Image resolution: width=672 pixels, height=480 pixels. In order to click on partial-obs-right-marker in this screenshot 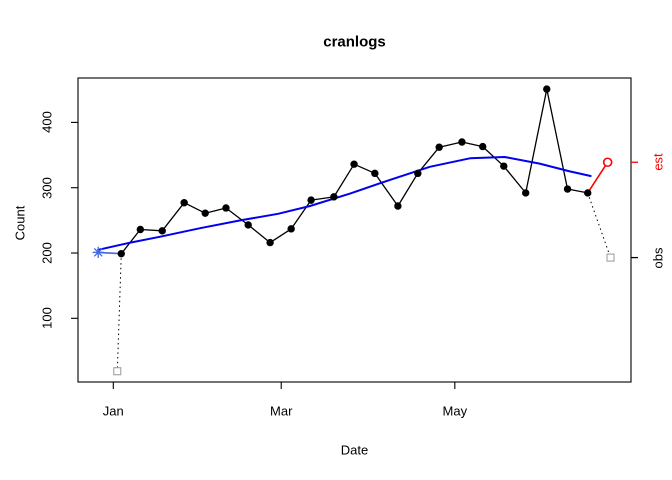, I will do `click(610, 257)`.